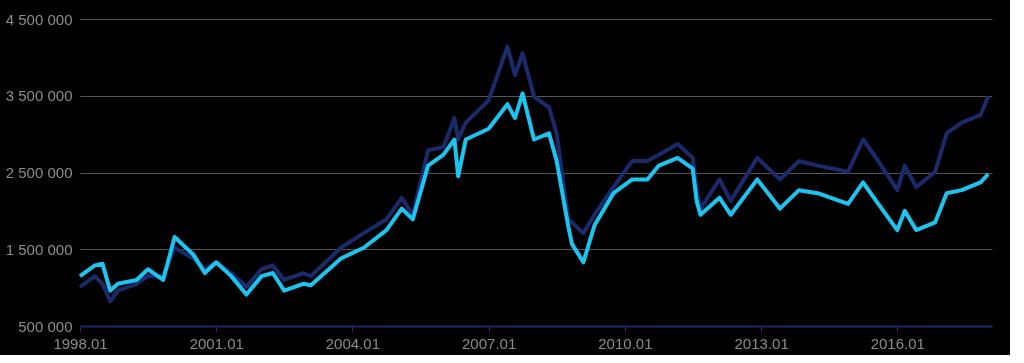 The height and width of the screenshot is (363, 1024). Describe the element at coordinates (39, 249) in the screenshot. I see `y-tick-label: 1 500 000` at that location.